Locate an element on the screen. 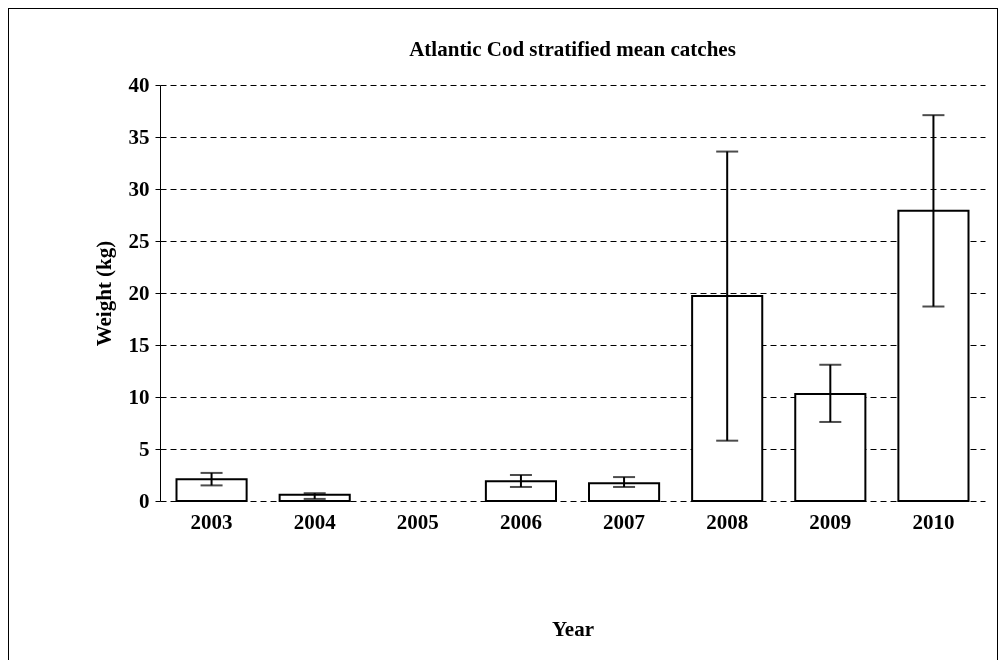 This screenshot has width=1008, height=660. x-tick-label: 2006 is located at coordinates (520, 521).